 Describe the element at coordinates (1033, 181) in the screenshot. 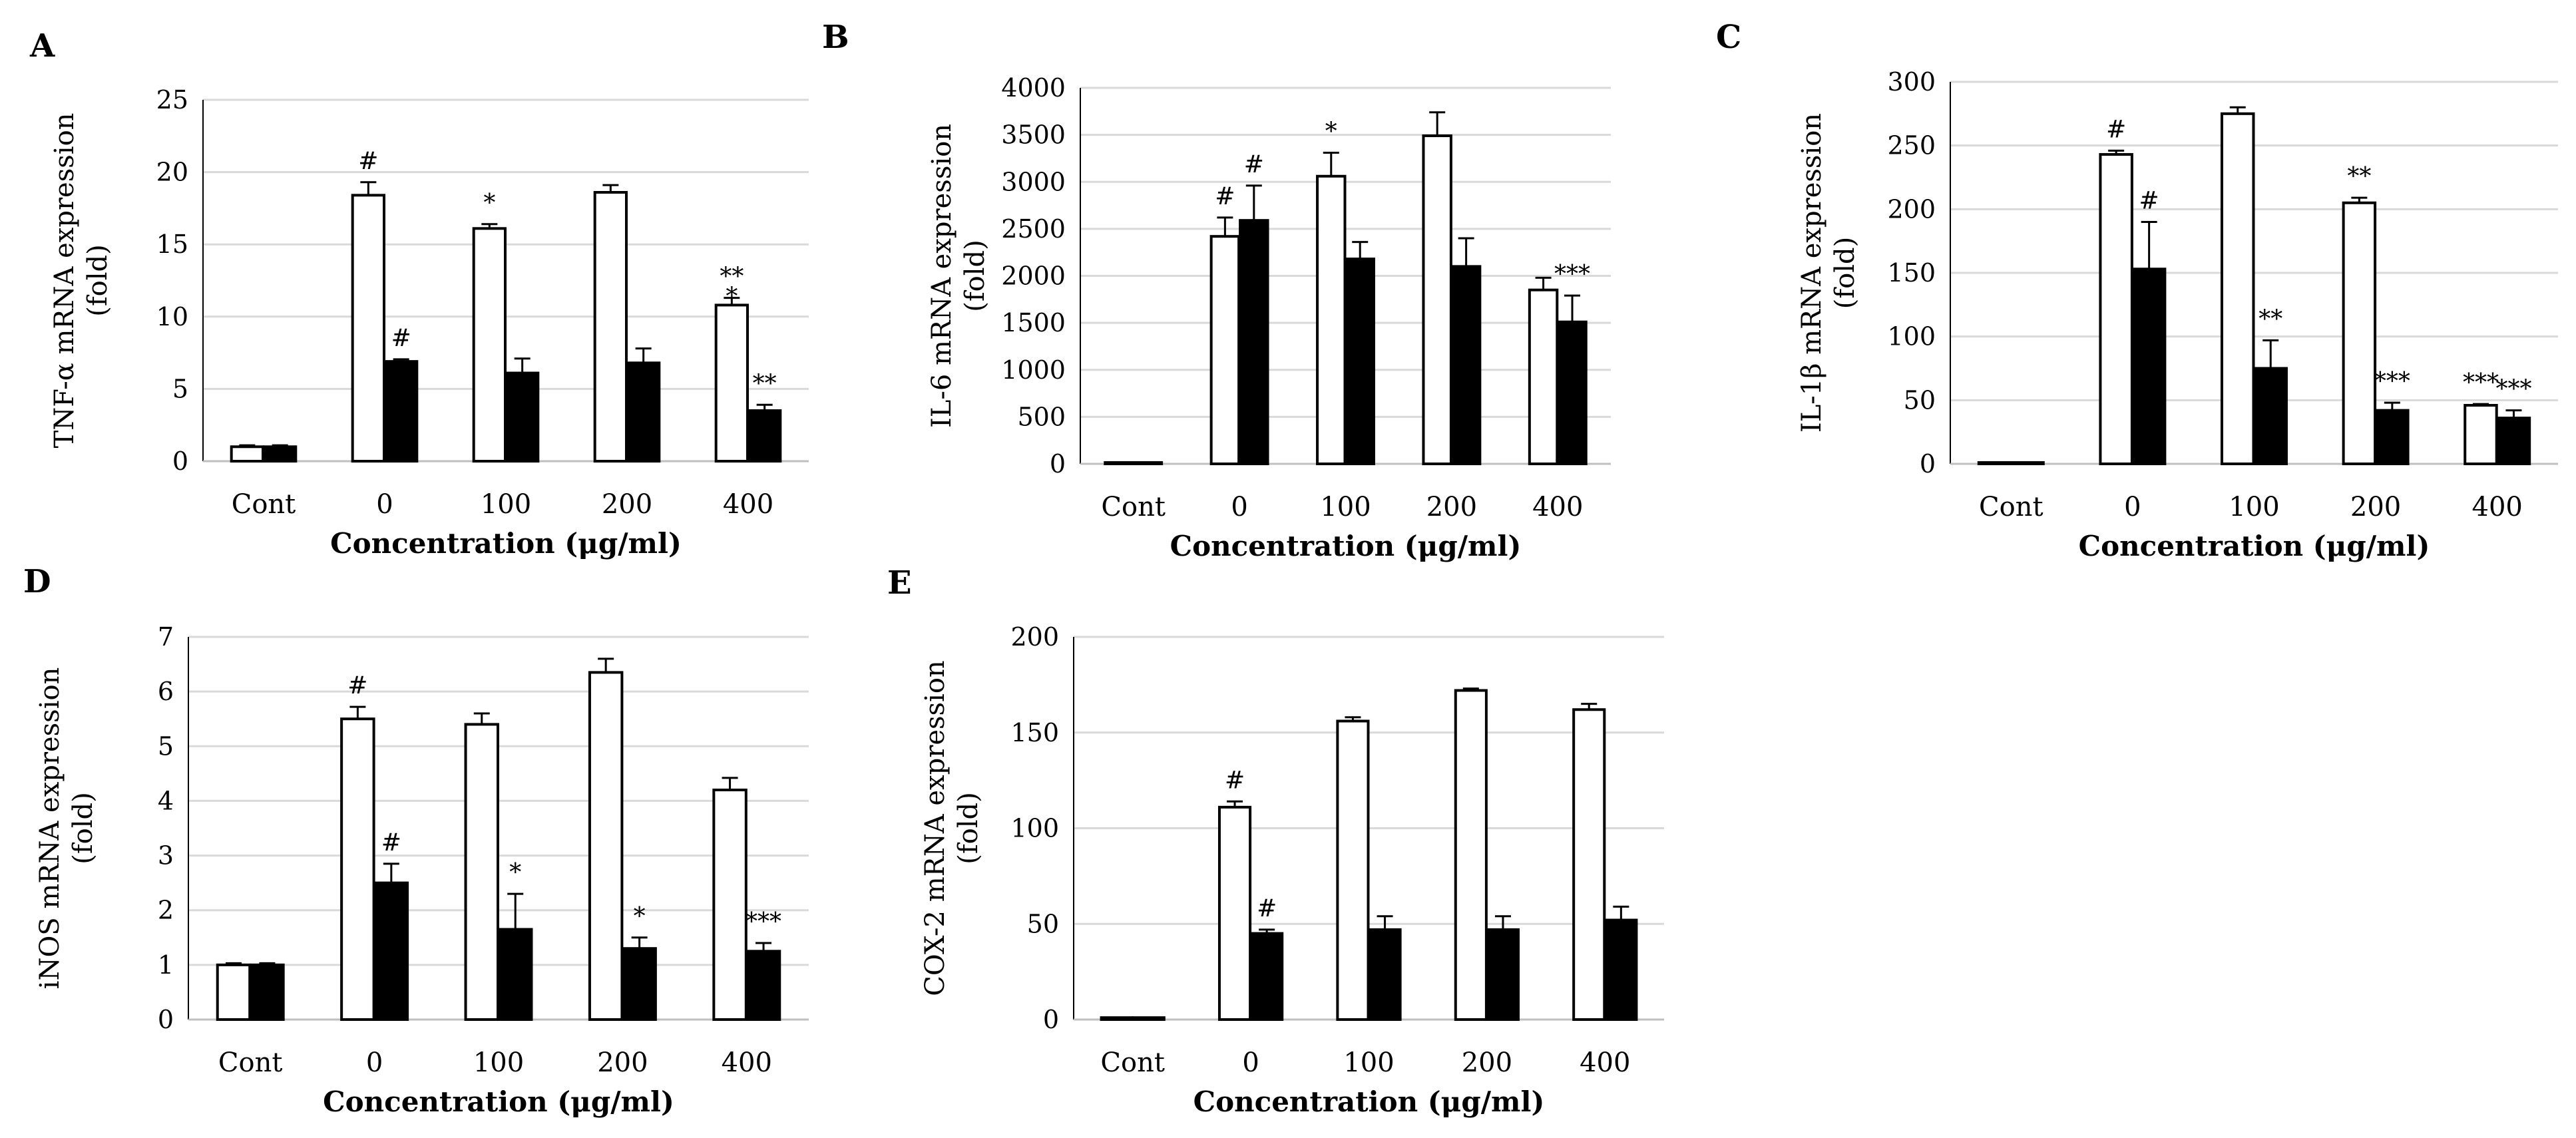

I see `y-tick-label: 3000` at that location.